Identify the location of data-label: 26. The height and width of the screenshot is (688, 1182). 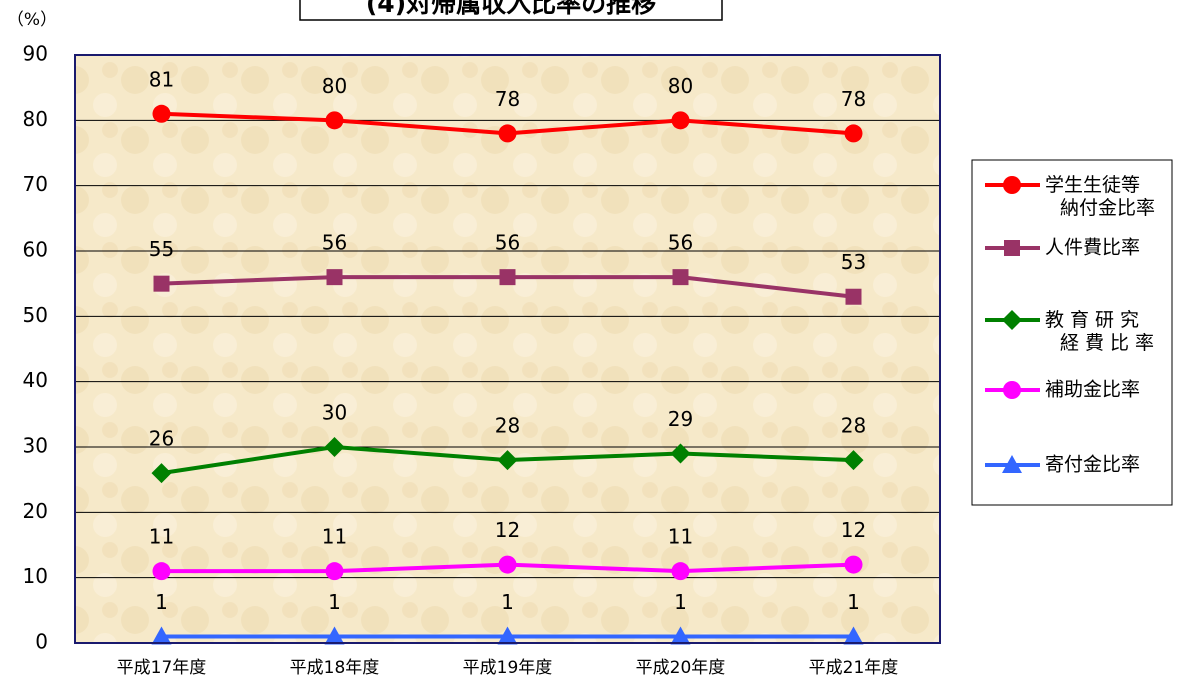
(161, 439).